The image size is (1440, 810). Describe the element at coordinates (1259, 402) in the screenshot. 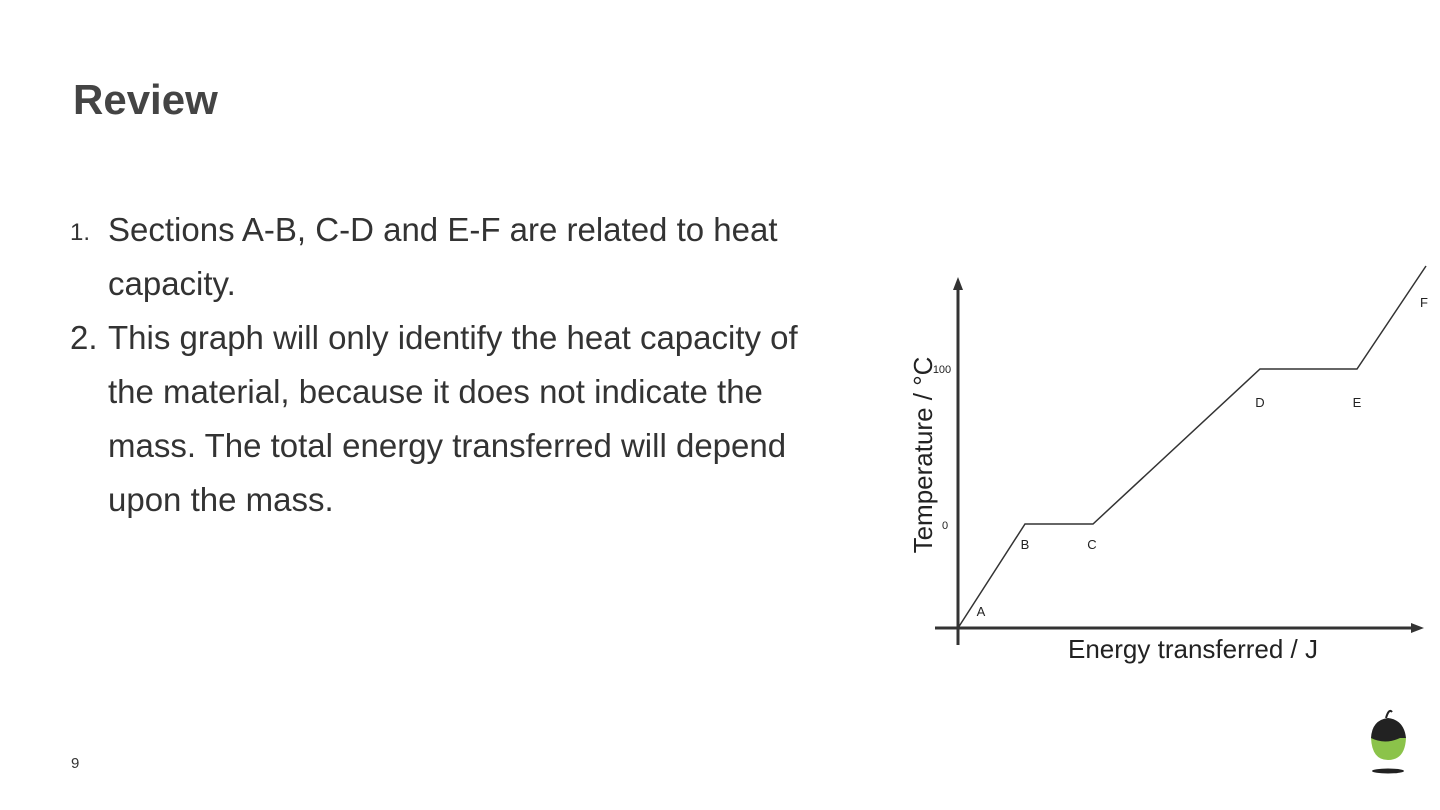

I see `point-label: D` at that location.